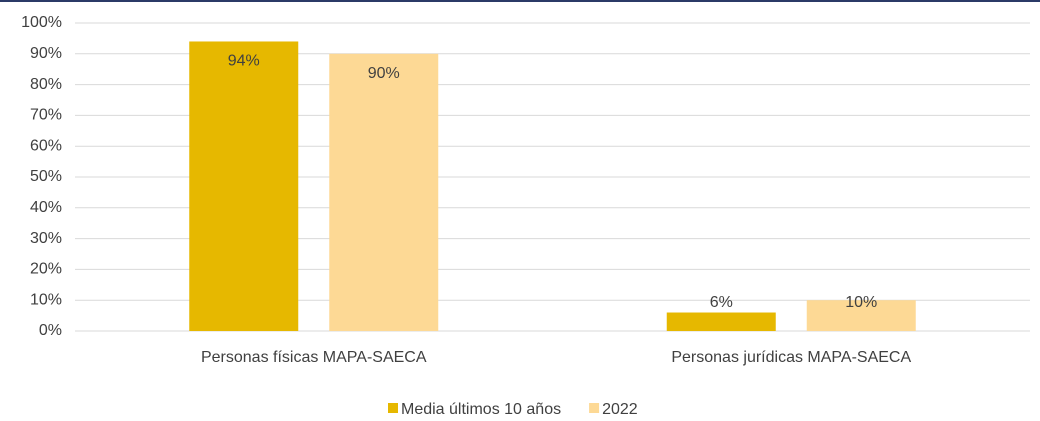  Describe the element at coordinates (721, 302) in the screenshot. I see `value-label: 6%` at that location.